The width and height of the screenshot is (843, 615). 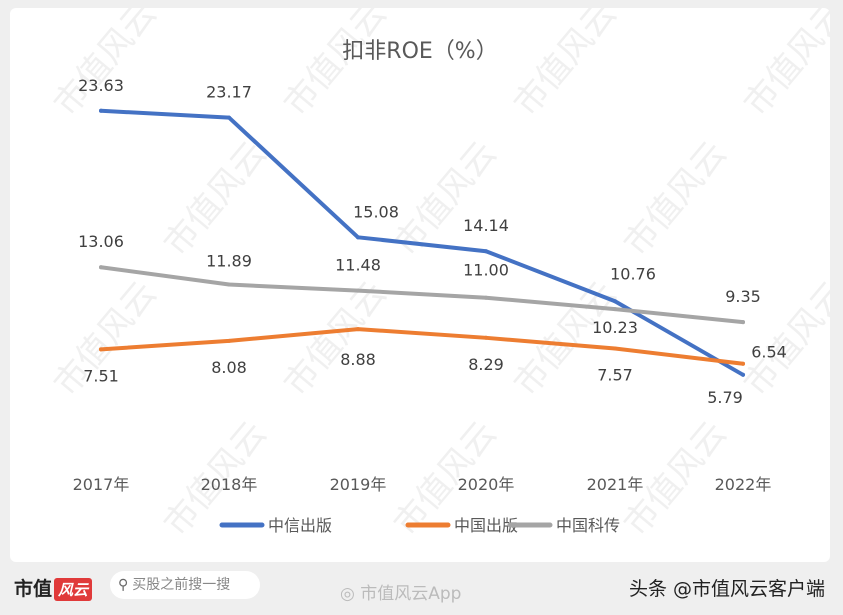 What do you see at coordinates (123, 585) in the screenshot?
I see `search-icon: ⚲` at bounding box center [123, 585].